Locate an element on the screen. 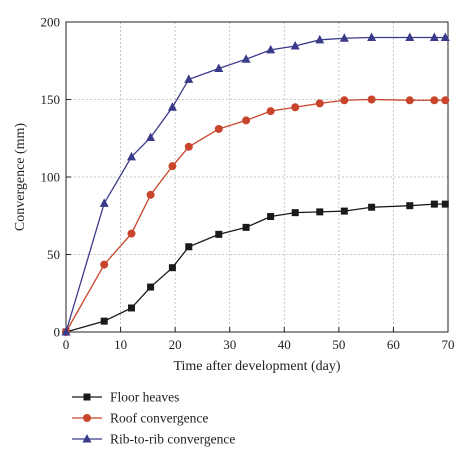 This screenshot has width=474, height=462. y-tick-label: 200 is located at coordinates (51, 22).